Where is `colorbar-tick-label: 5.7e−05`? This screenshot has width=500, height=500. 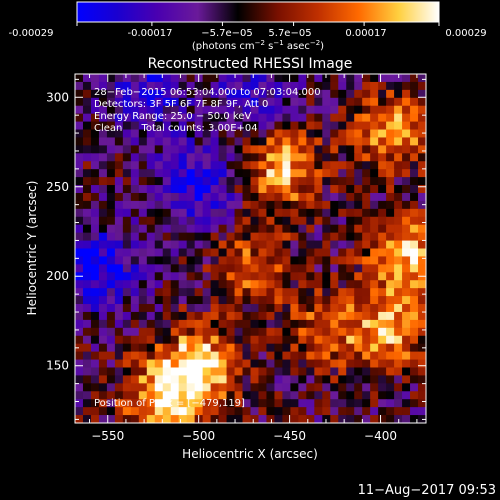
colorbar-tick-label: 5.7e−05 is located at coordinates (289, 33).